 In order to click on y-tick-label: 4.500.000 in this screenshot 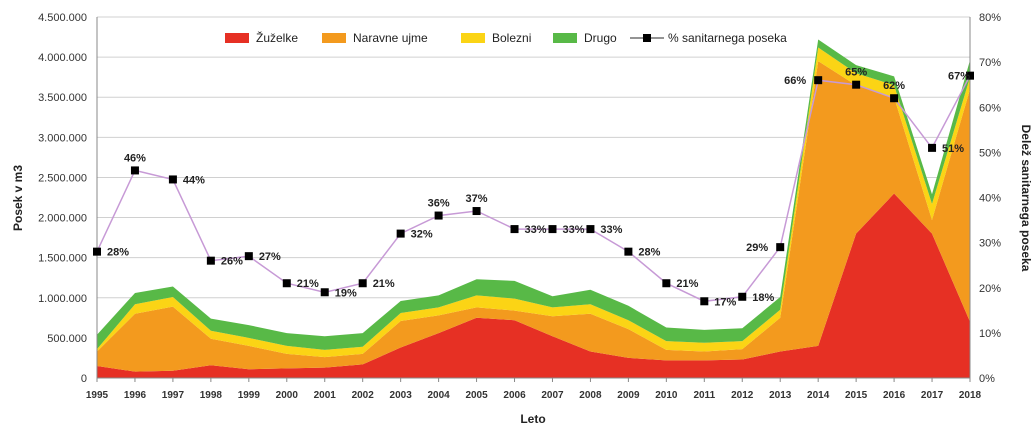, I will do `click(62, 18)`.